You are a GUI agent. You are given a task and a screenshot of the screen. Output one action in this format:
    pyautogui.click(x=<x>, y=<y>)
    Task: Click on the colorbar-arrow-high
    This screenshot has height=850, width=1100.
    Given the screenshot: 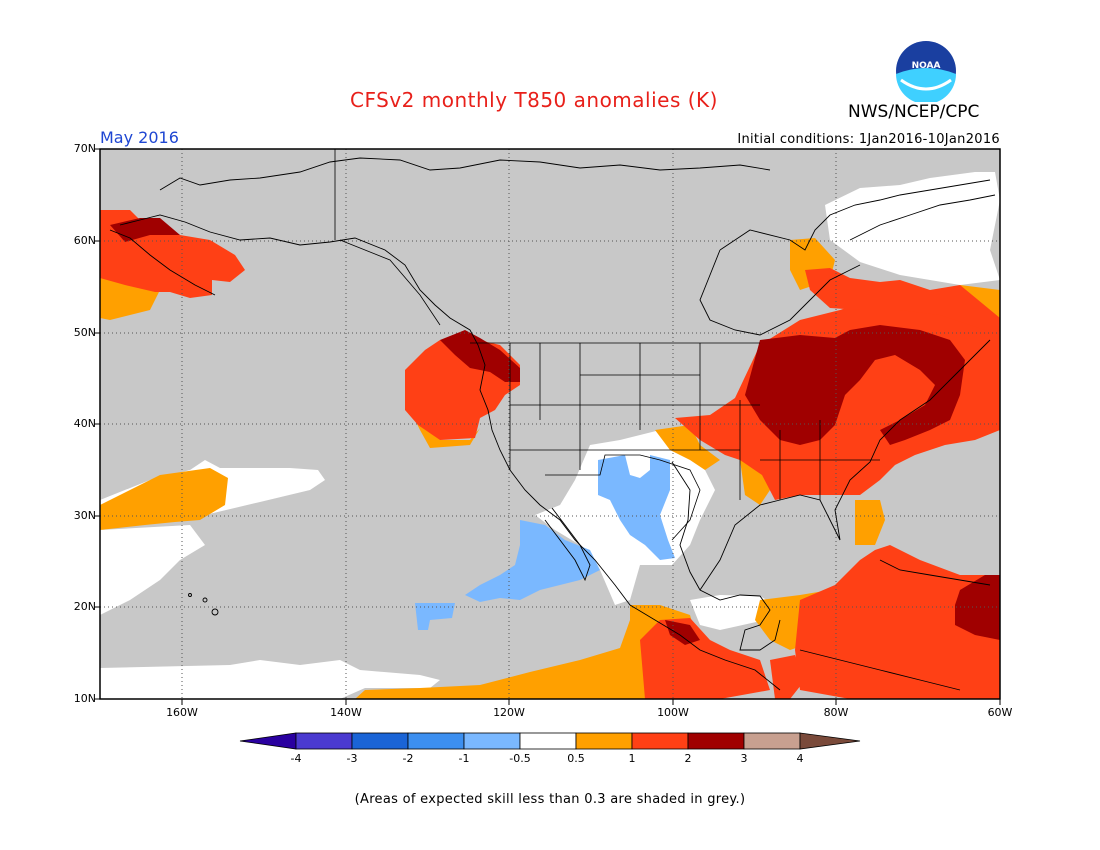 What is the action you would take?
    pyautogui.click(x=830, y=741)
    